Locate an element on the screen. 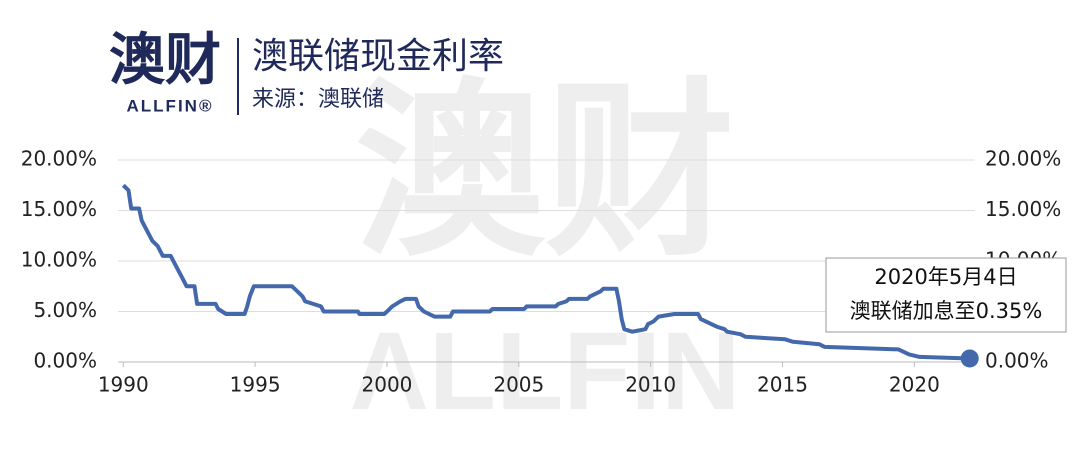 The image size is (1080, 468). y-tick-label: 20.00% is located at coordinates (59, 159).